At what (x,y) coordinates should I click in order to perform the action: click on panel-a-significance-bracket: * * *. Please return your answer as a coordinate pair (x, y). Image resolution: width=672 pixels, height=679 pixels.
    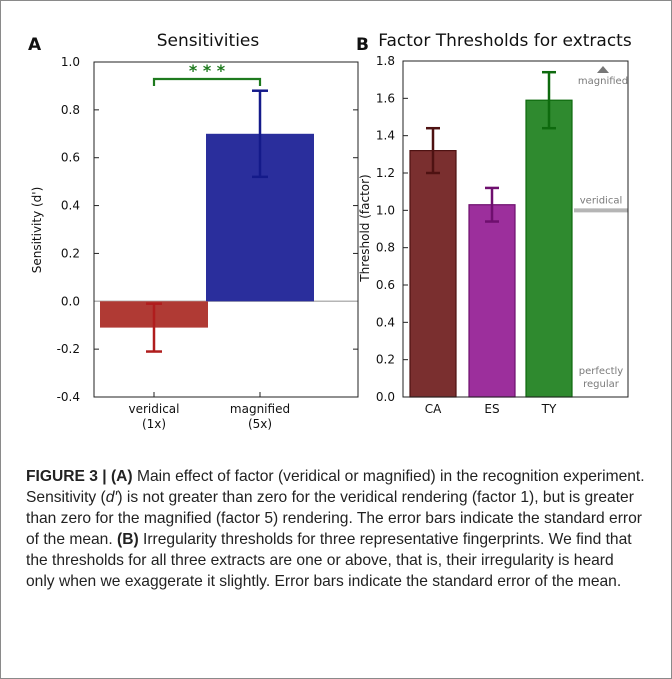
    Looking at the image, I should click on (207, 73).